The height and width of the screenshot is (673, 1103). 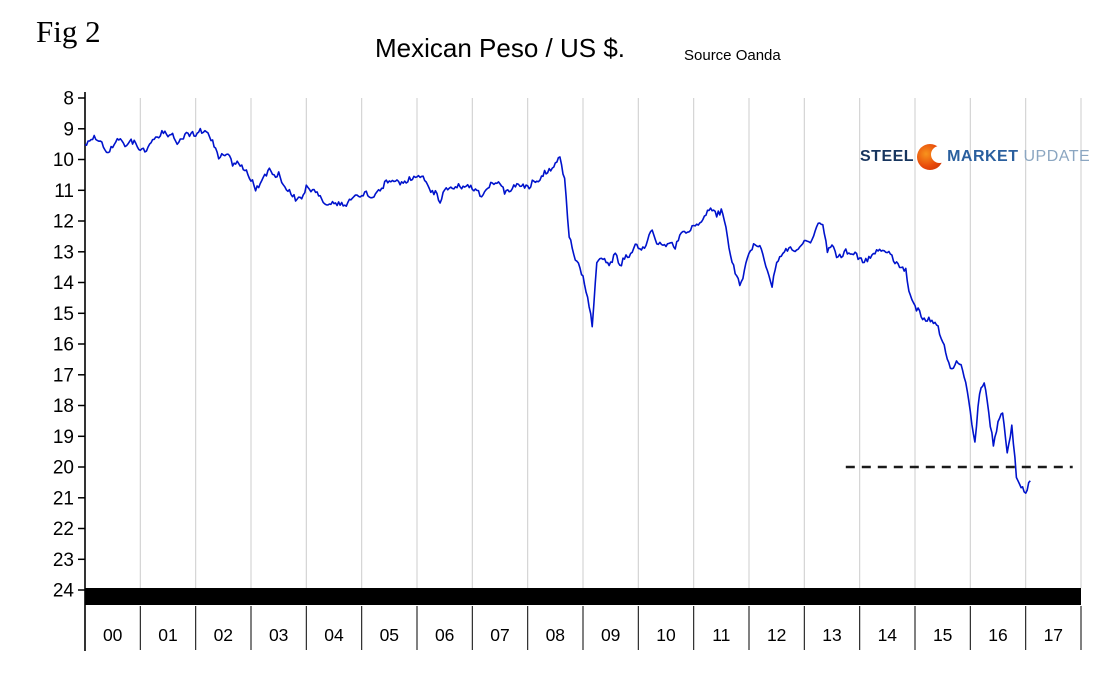 I want to click on y-tick-label: 8, so click(x=68, y=99).